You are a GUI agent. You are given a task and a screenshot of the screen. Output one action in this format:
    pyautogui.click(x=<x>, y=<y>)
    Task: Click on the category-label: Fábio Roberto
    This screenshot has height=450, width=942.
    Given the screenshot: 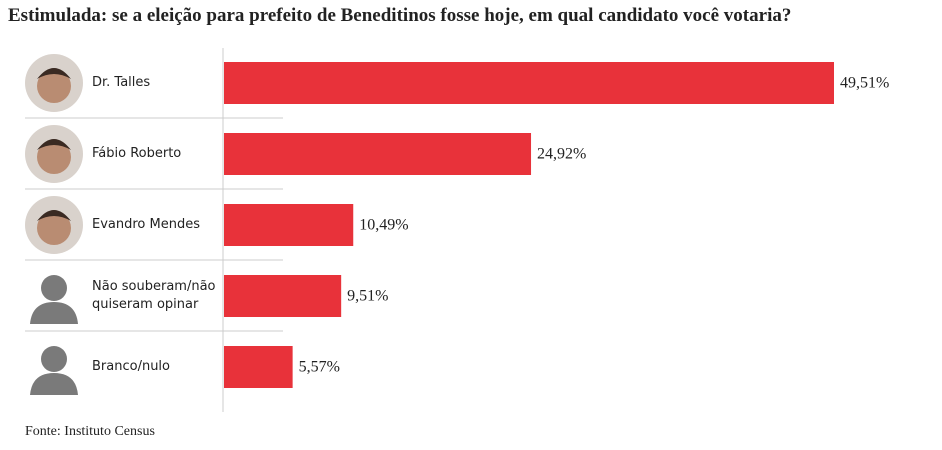 What is the action you would take?
    pyautogui.click(x=137, y=153)
    